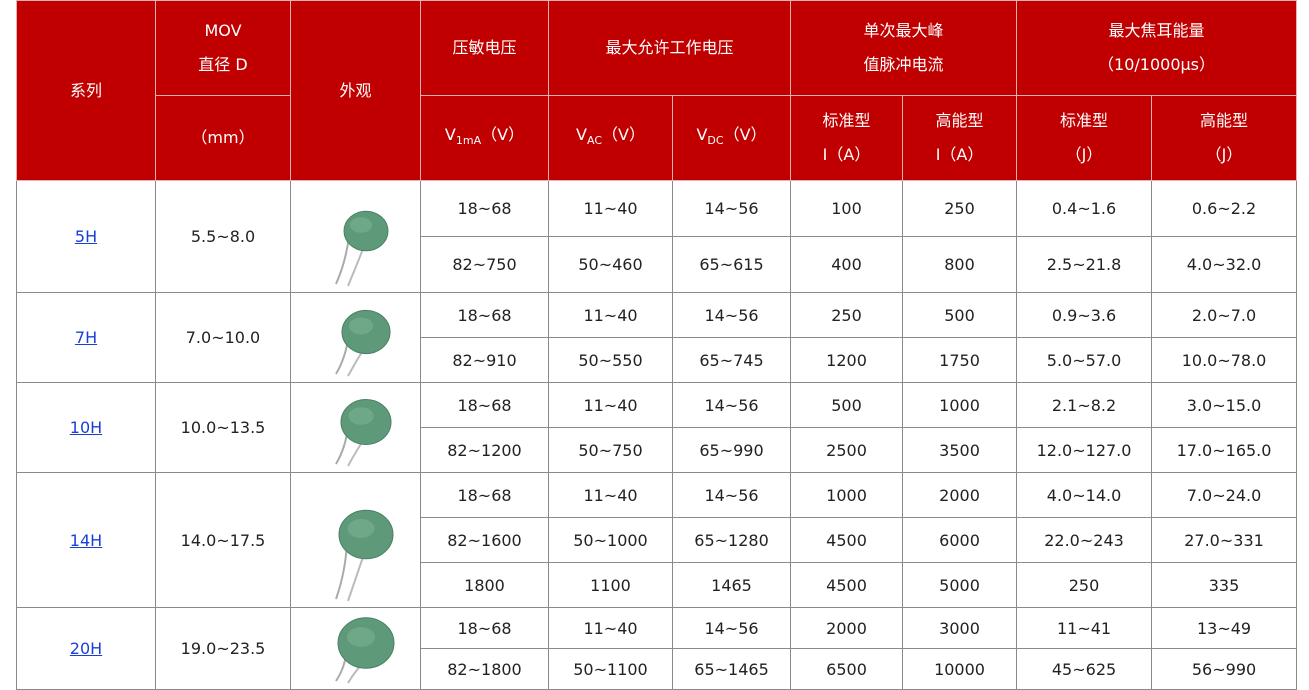 This screenshot has height=690, width=1309. I want to click on value-cell: 82~910, so click(484, 360).